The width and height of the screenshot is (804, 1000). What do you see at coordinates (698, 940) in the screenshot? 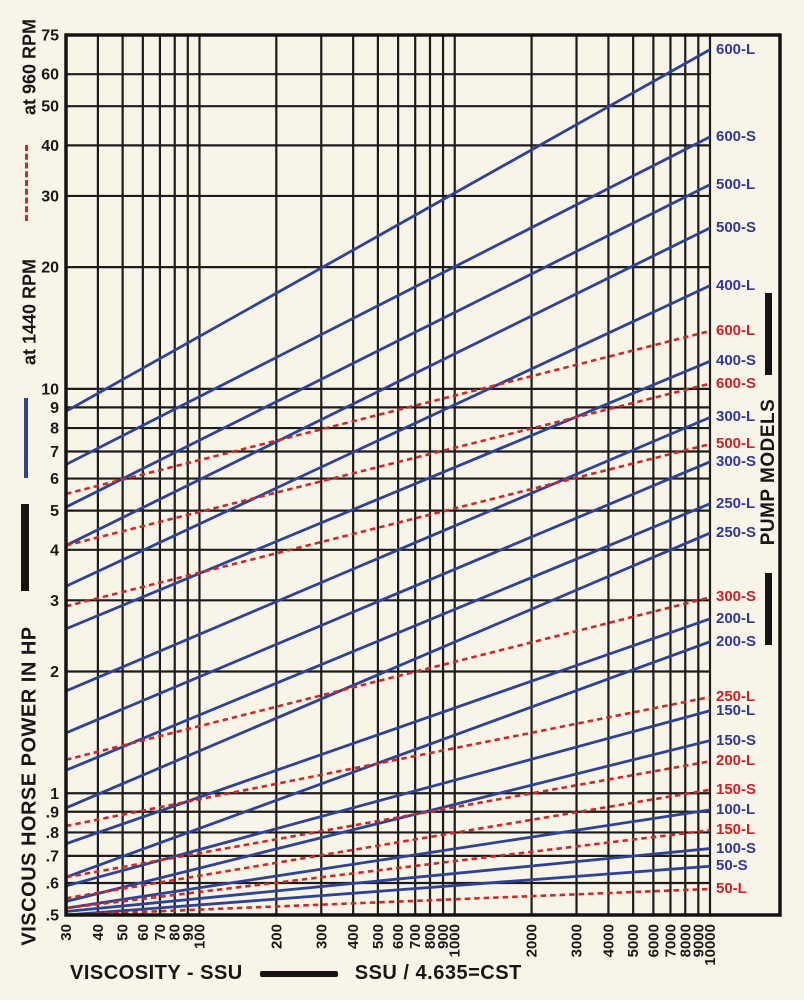
I see `x-tick-label-9000: 9000` at bounding box center [698, 940].